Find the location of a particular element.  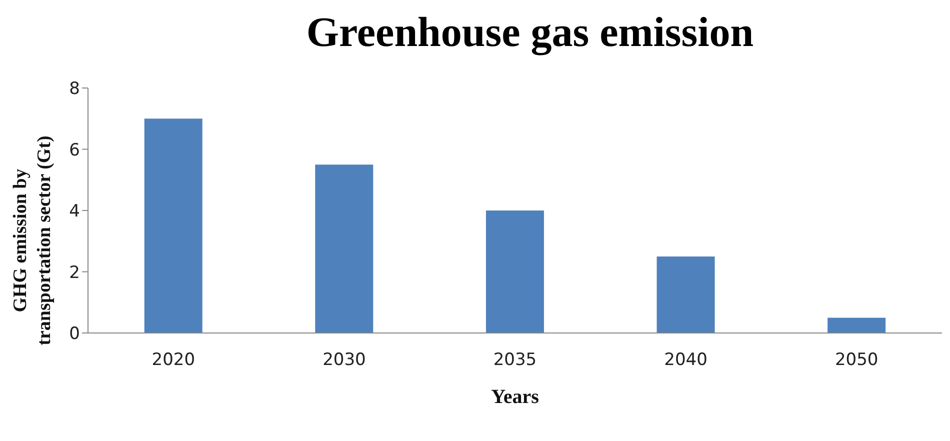

y-axis-title: GHG emission by transportation sector (Gt) is located at coordinates (32, 241).